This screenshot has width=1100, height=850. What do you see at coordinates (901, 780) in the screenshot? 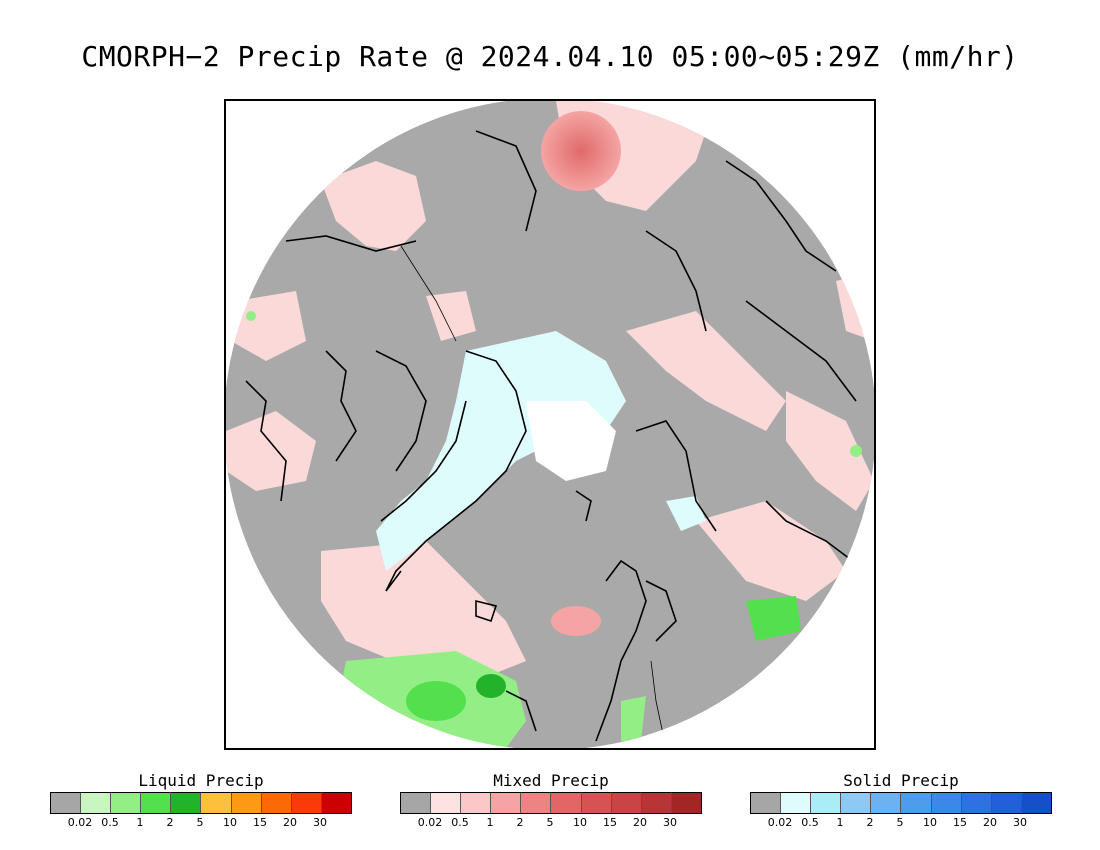
I see `legend-title: Solid Precip` at bounding box center [901, 780].